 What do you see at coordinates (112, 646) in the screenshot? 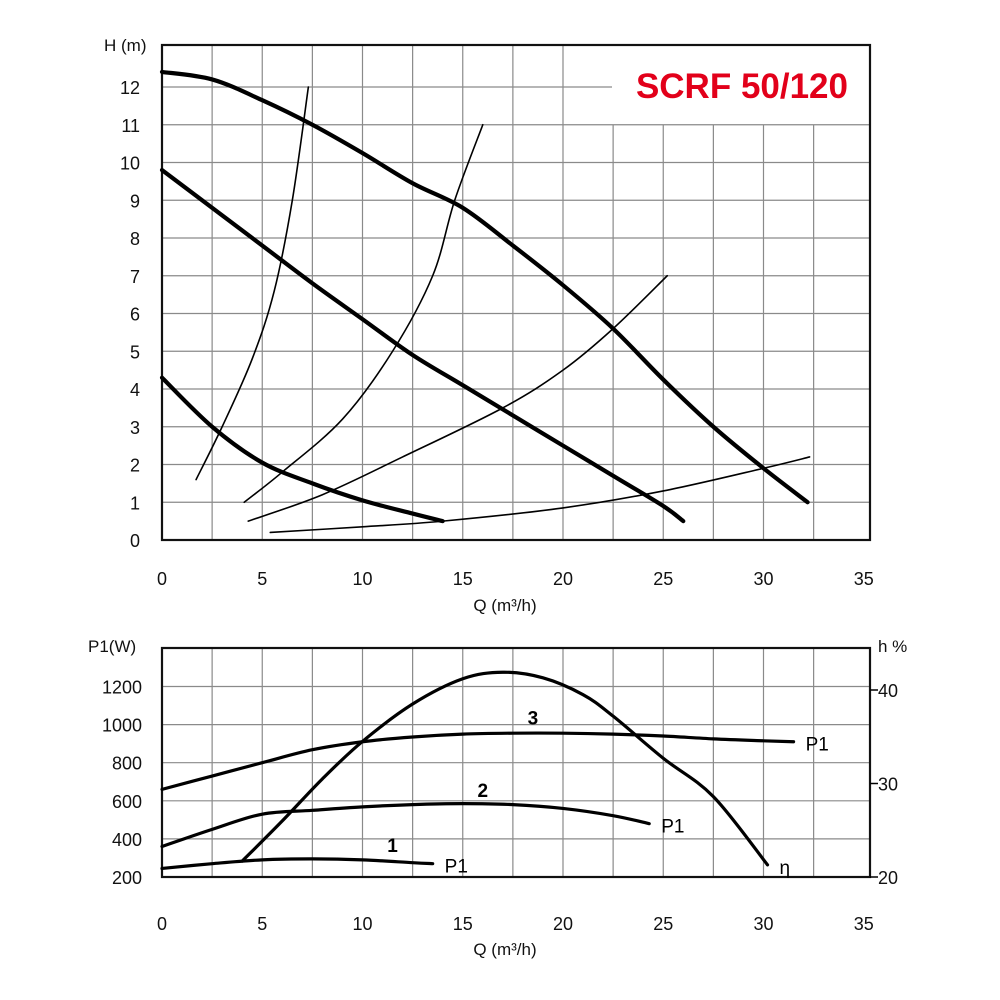
I see `bottom-y-axis-label: P1(W)` at bounding box center [112, 646].